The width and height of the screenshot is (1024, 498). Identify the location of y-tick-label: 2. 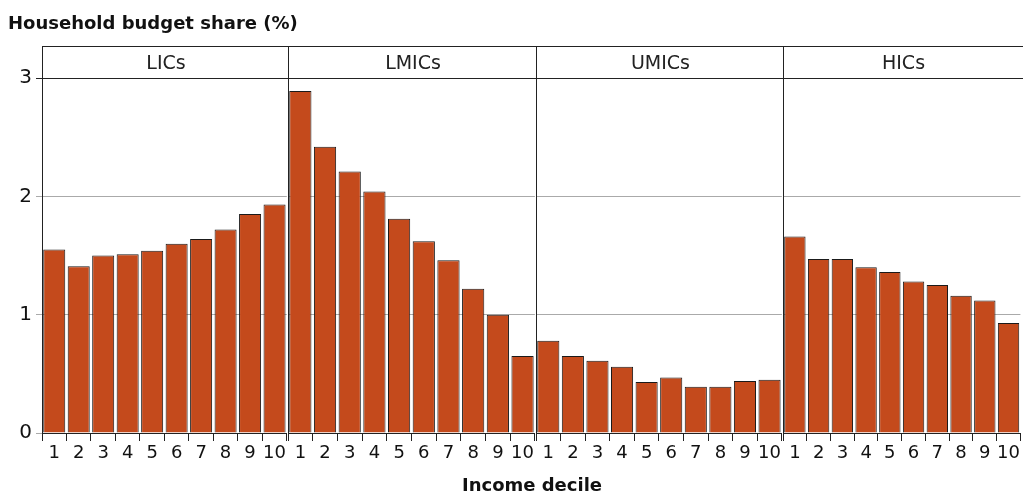
(25, 194).